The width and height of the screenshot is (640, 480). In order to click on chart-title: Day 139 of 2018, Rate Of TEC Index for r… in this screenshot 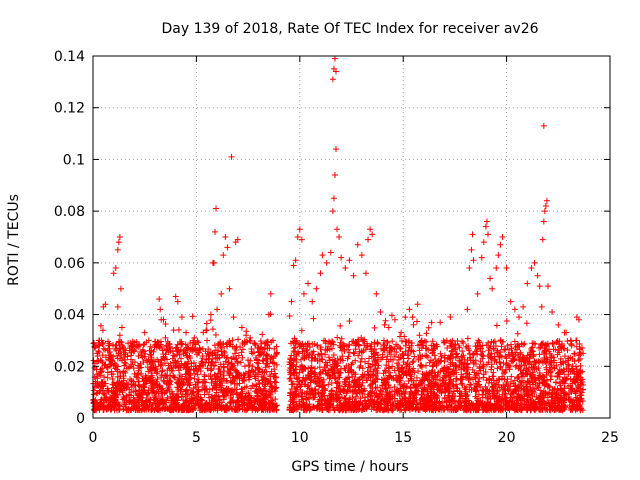, I will do `click(349, 29)`.